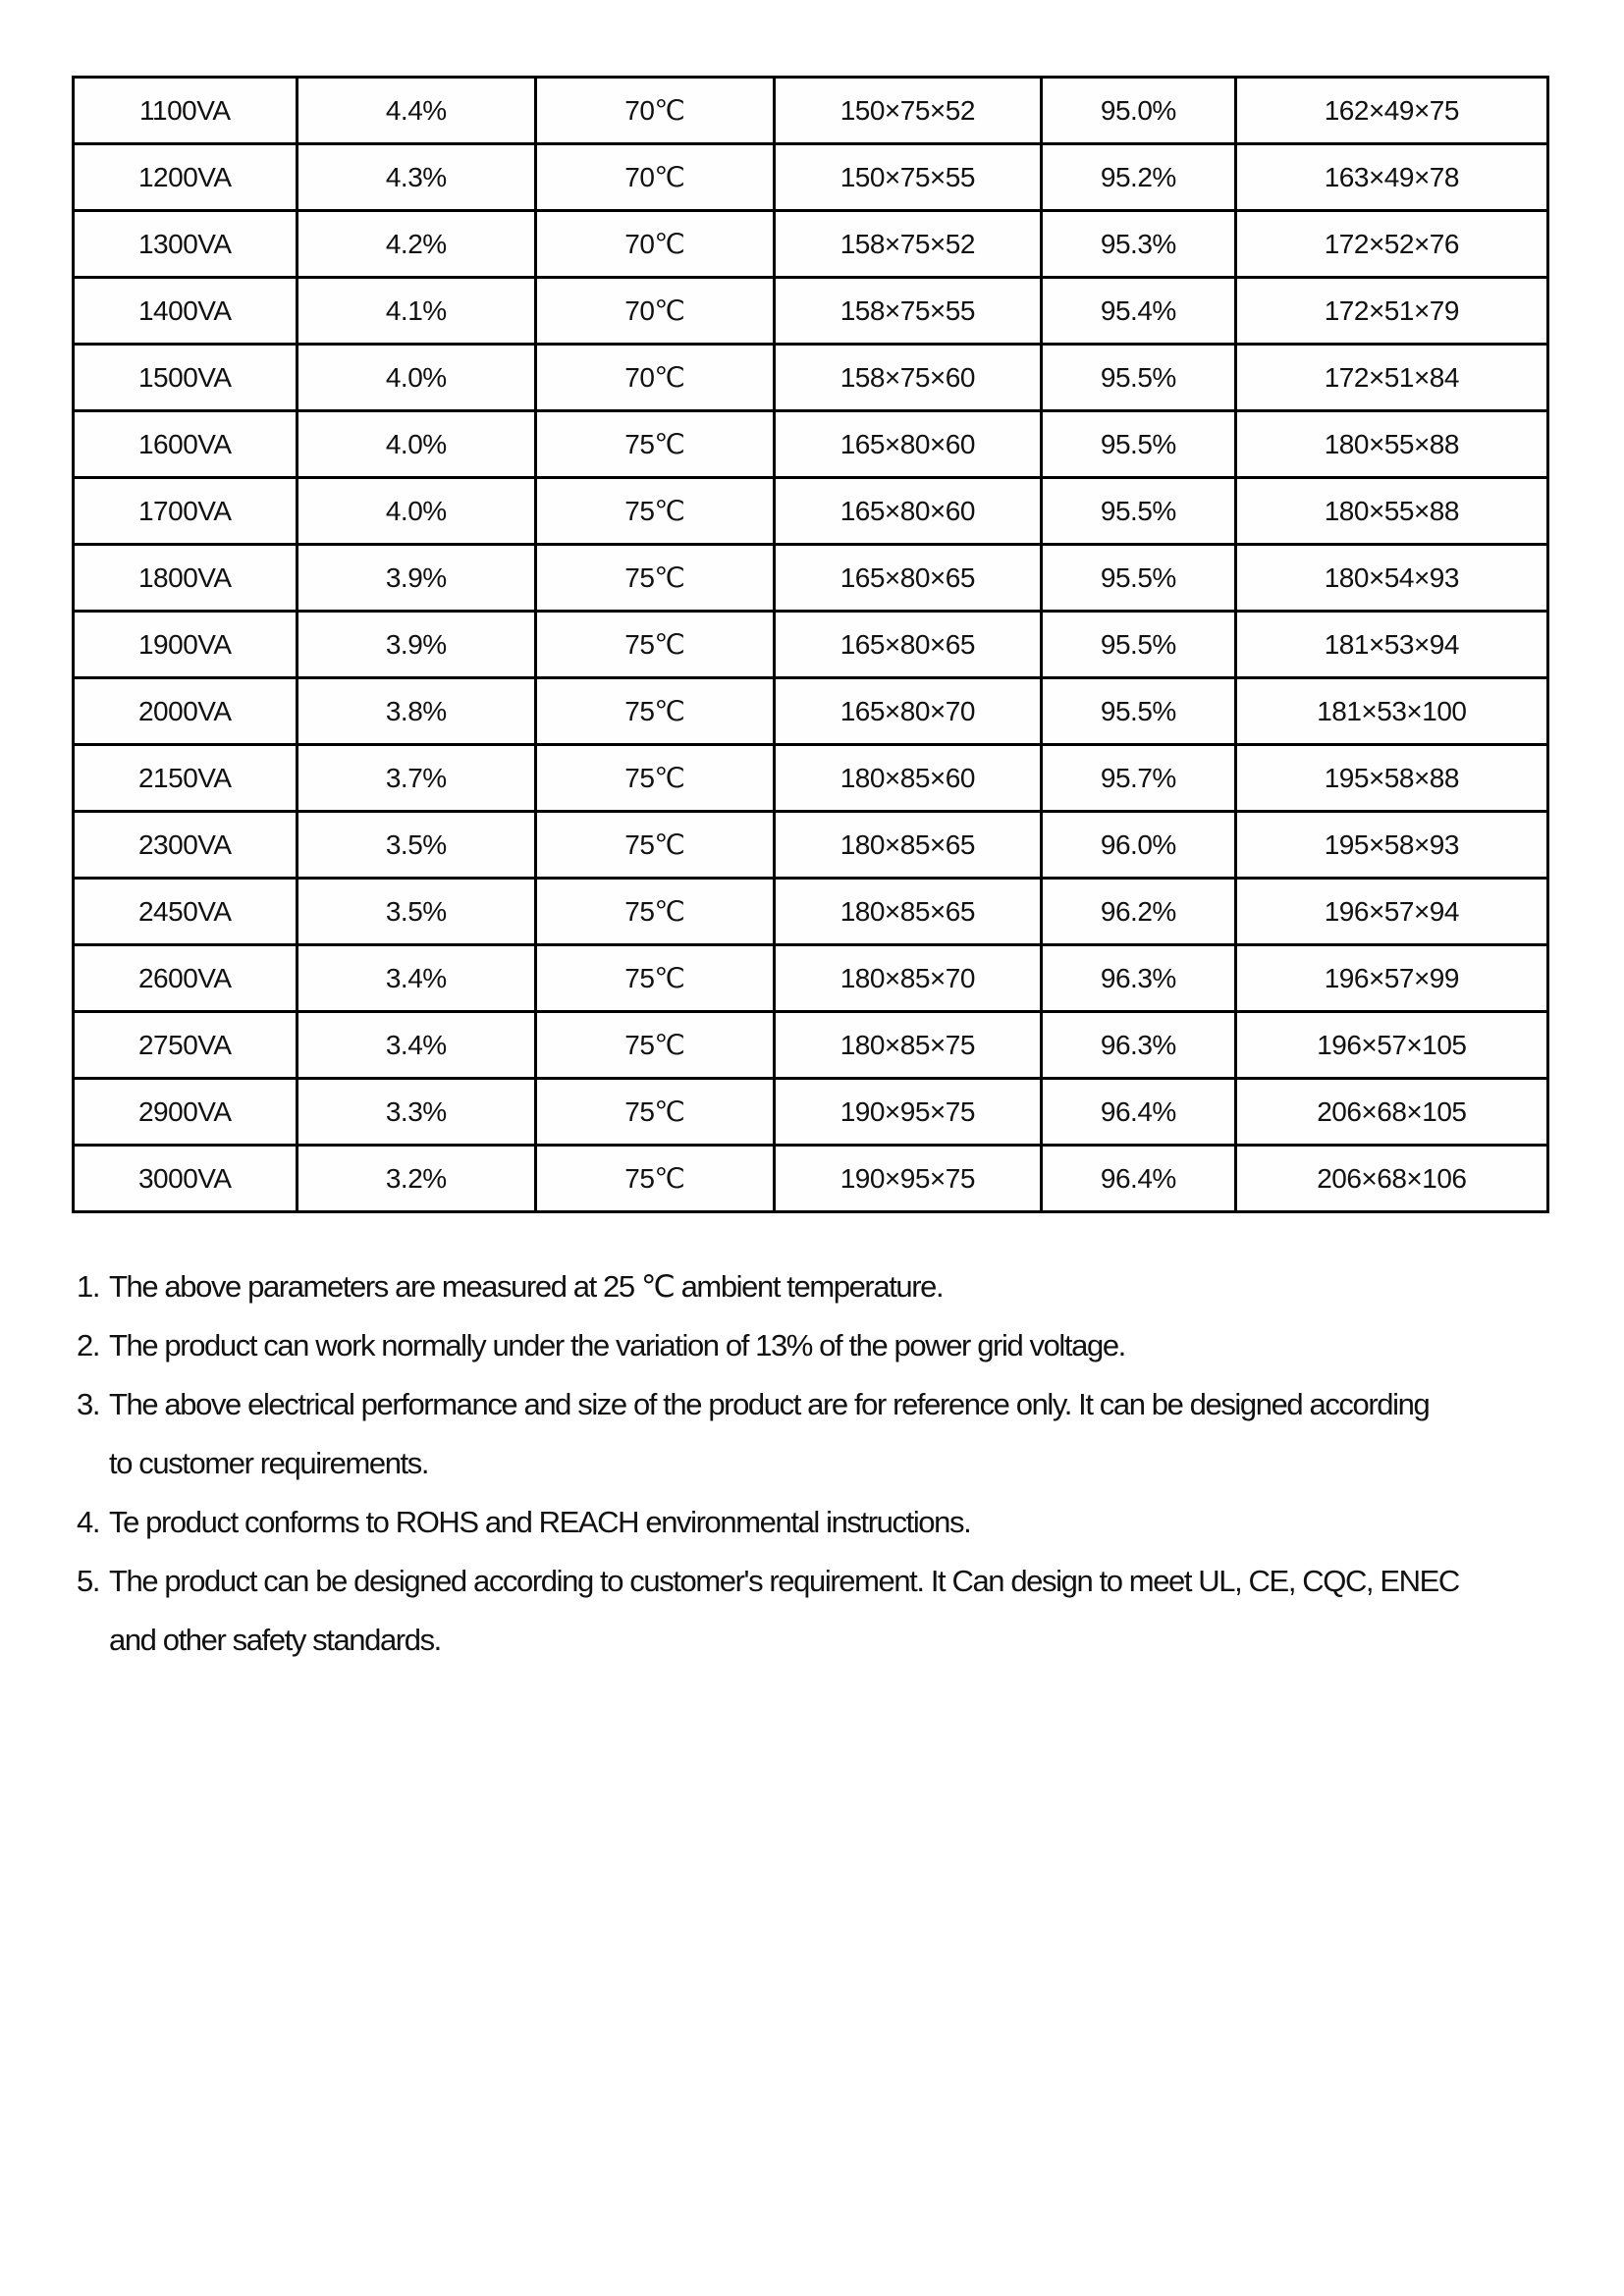 Image resolution: width=1624 pixels, height=2296 pixels. What do you see at coordinates (185, 911) in the screenshot?
I see `table-cell: 2450VA` at bounding box center [185, 911].